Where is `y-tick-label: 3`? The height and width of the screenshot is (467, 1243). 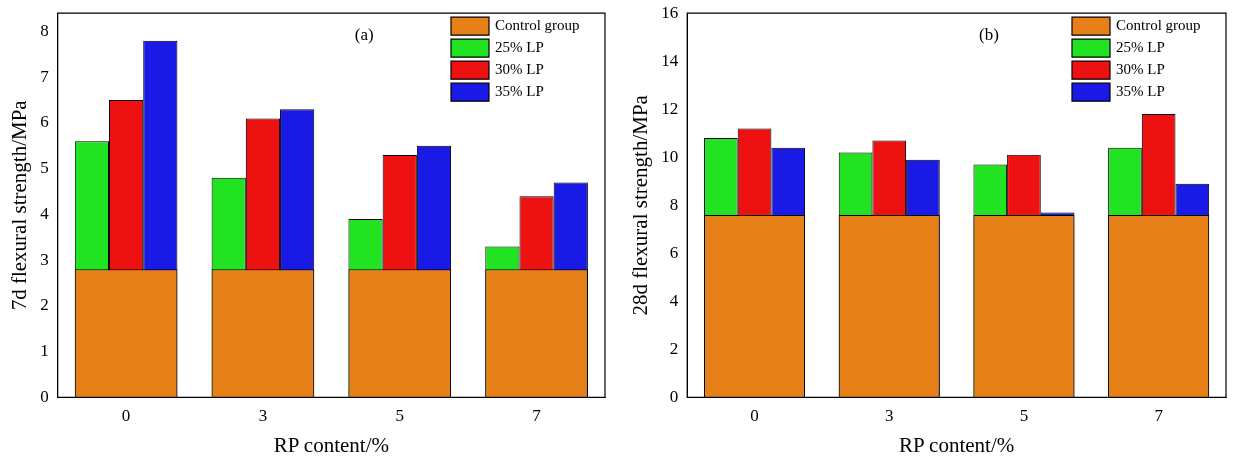 y-tick-label: 3 is located at coordinates (44, 259).